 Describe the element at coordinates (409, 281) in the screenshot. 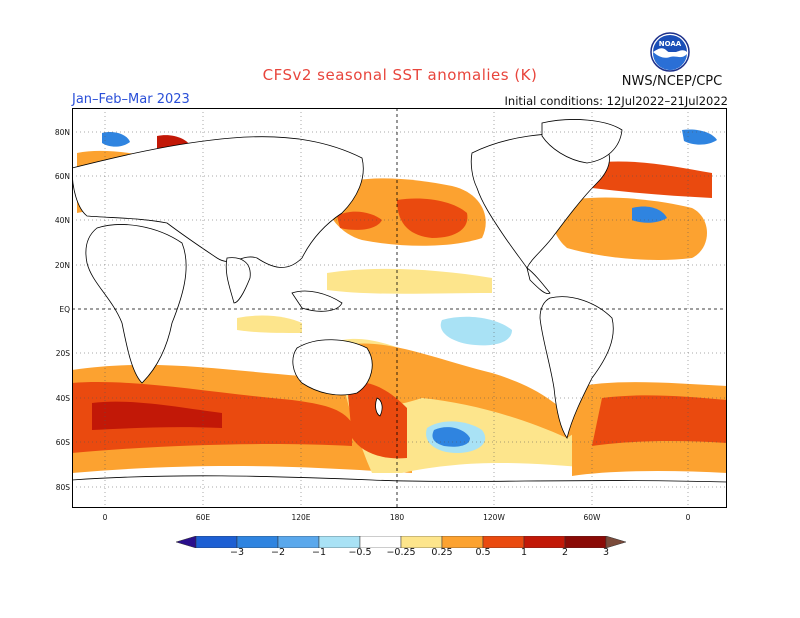

I see `anomaly-weak-north-equatorial` at that location.